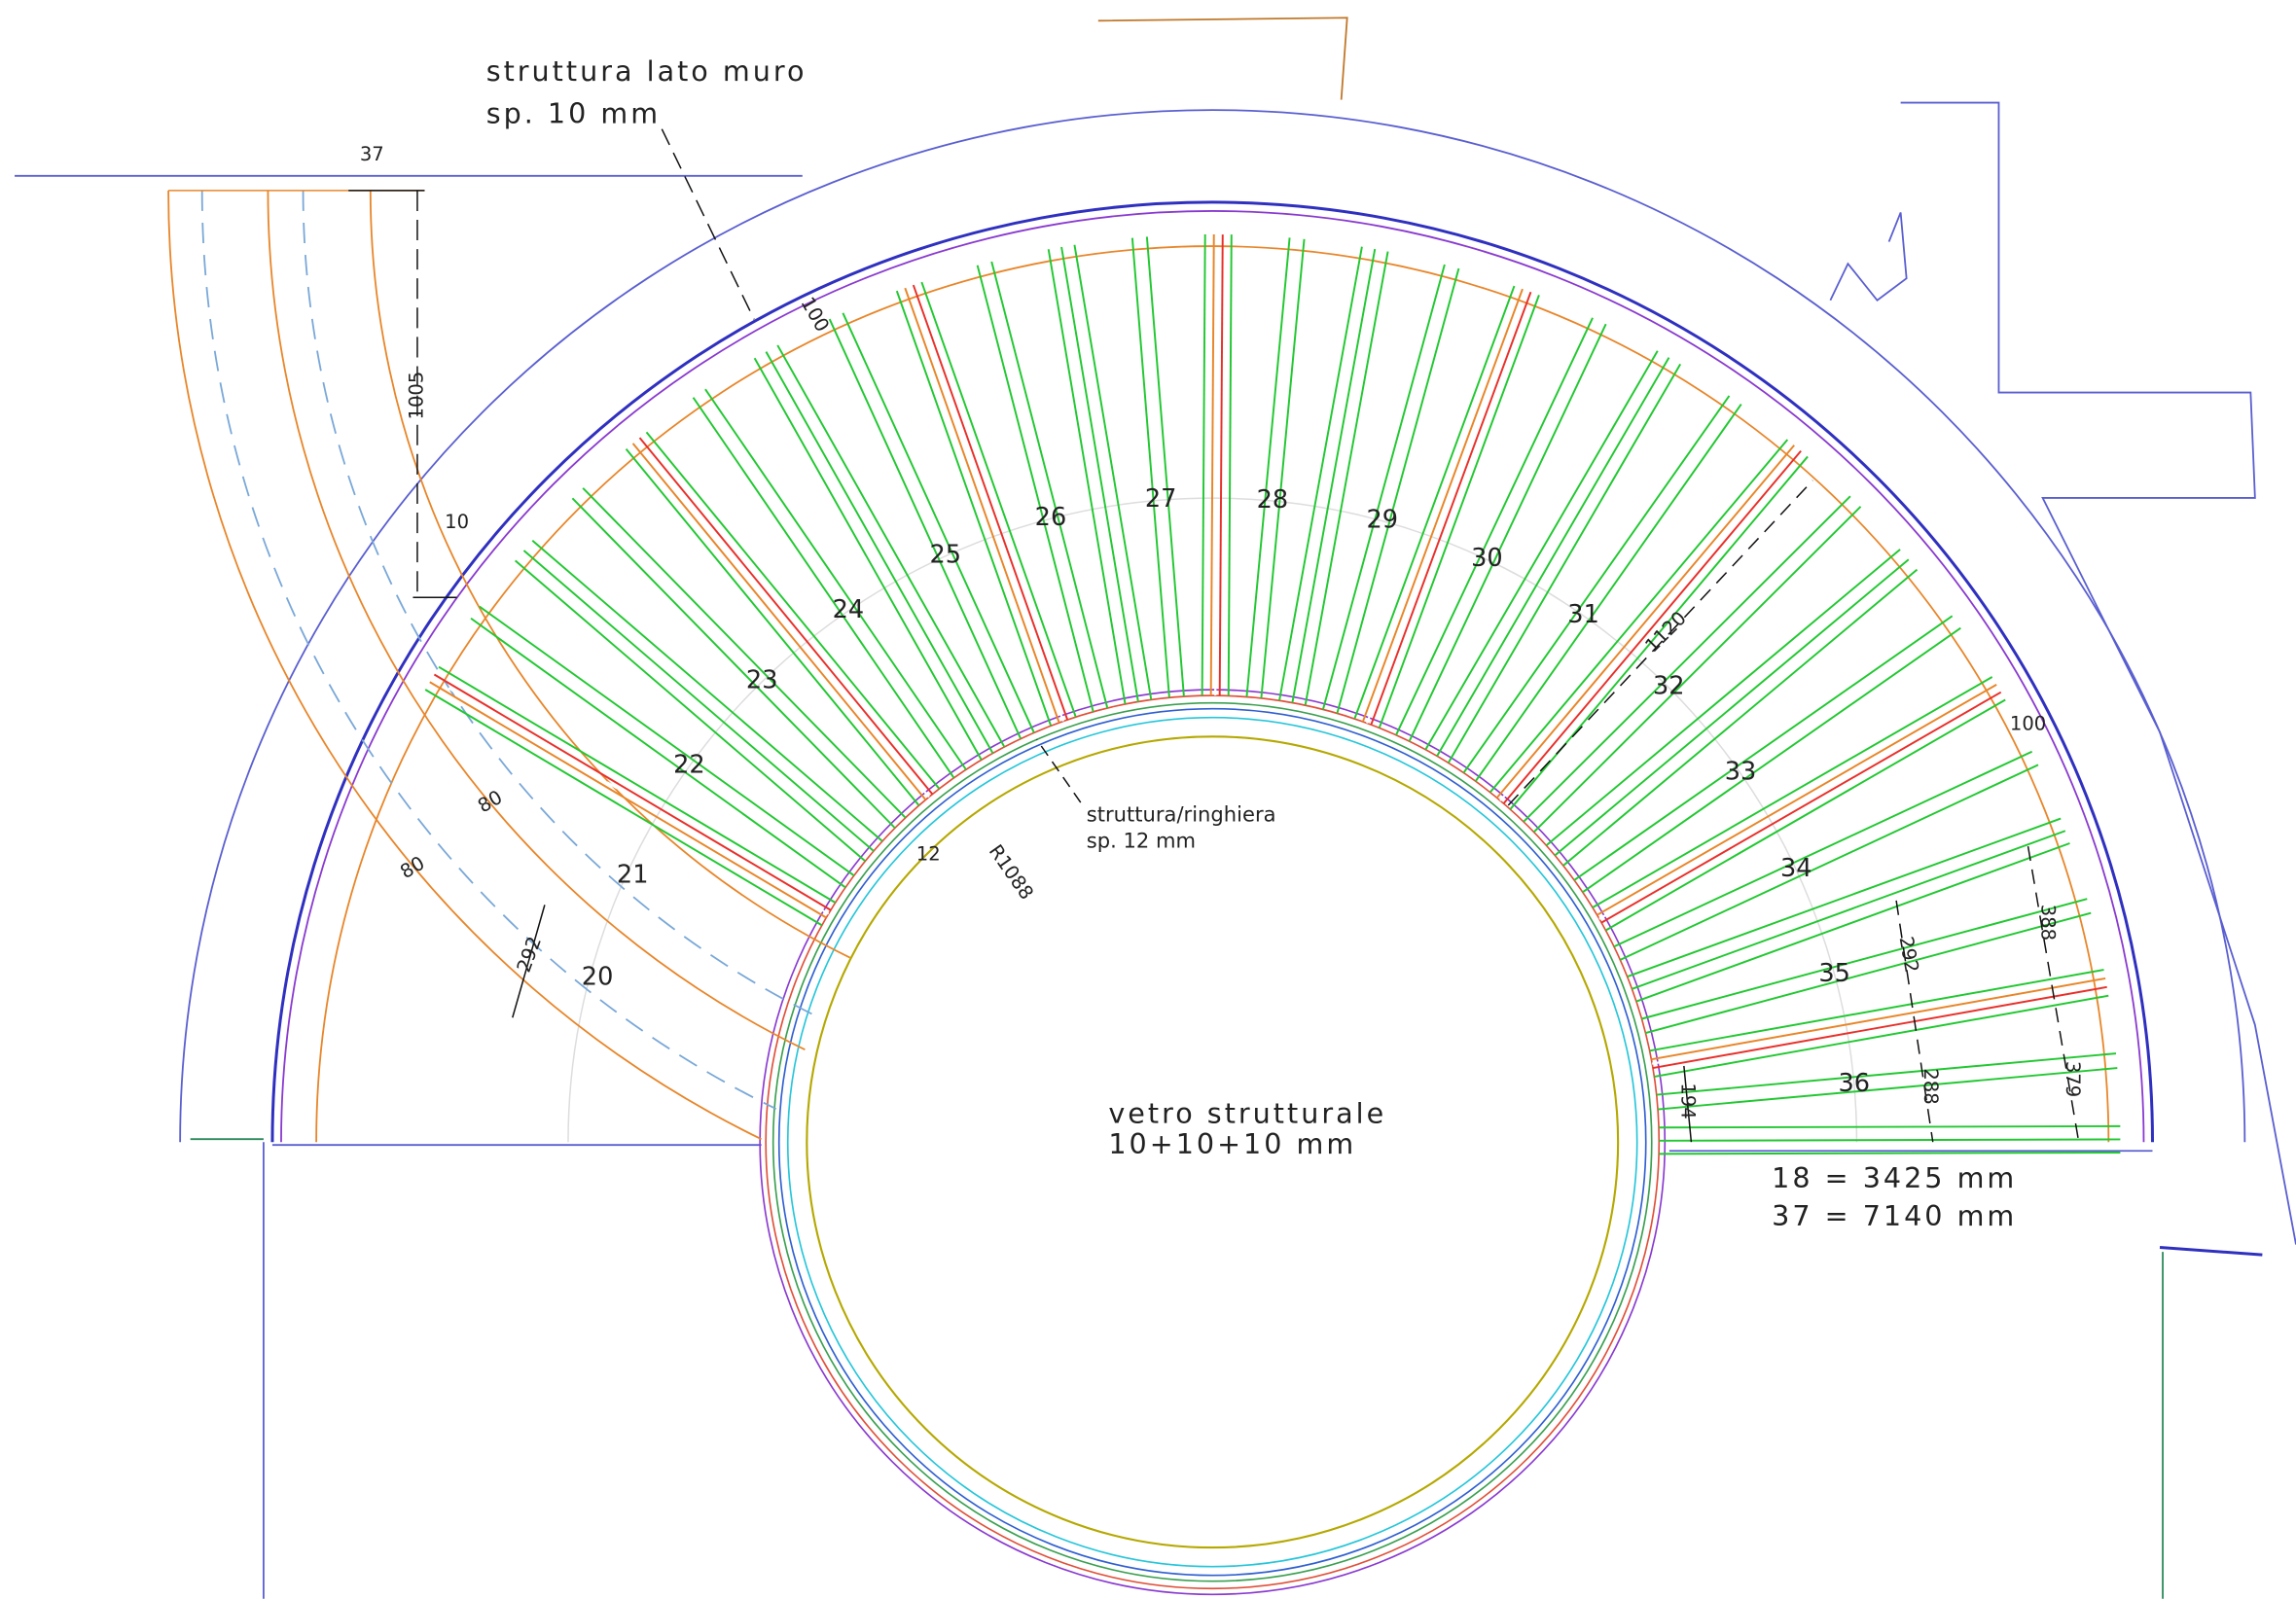 The height and width of the screenshot is (1599, 2296). What do you see at coordinates (946, 554) in the screenshot?
I see `step-number: 25` at bounding box center [946, 554].